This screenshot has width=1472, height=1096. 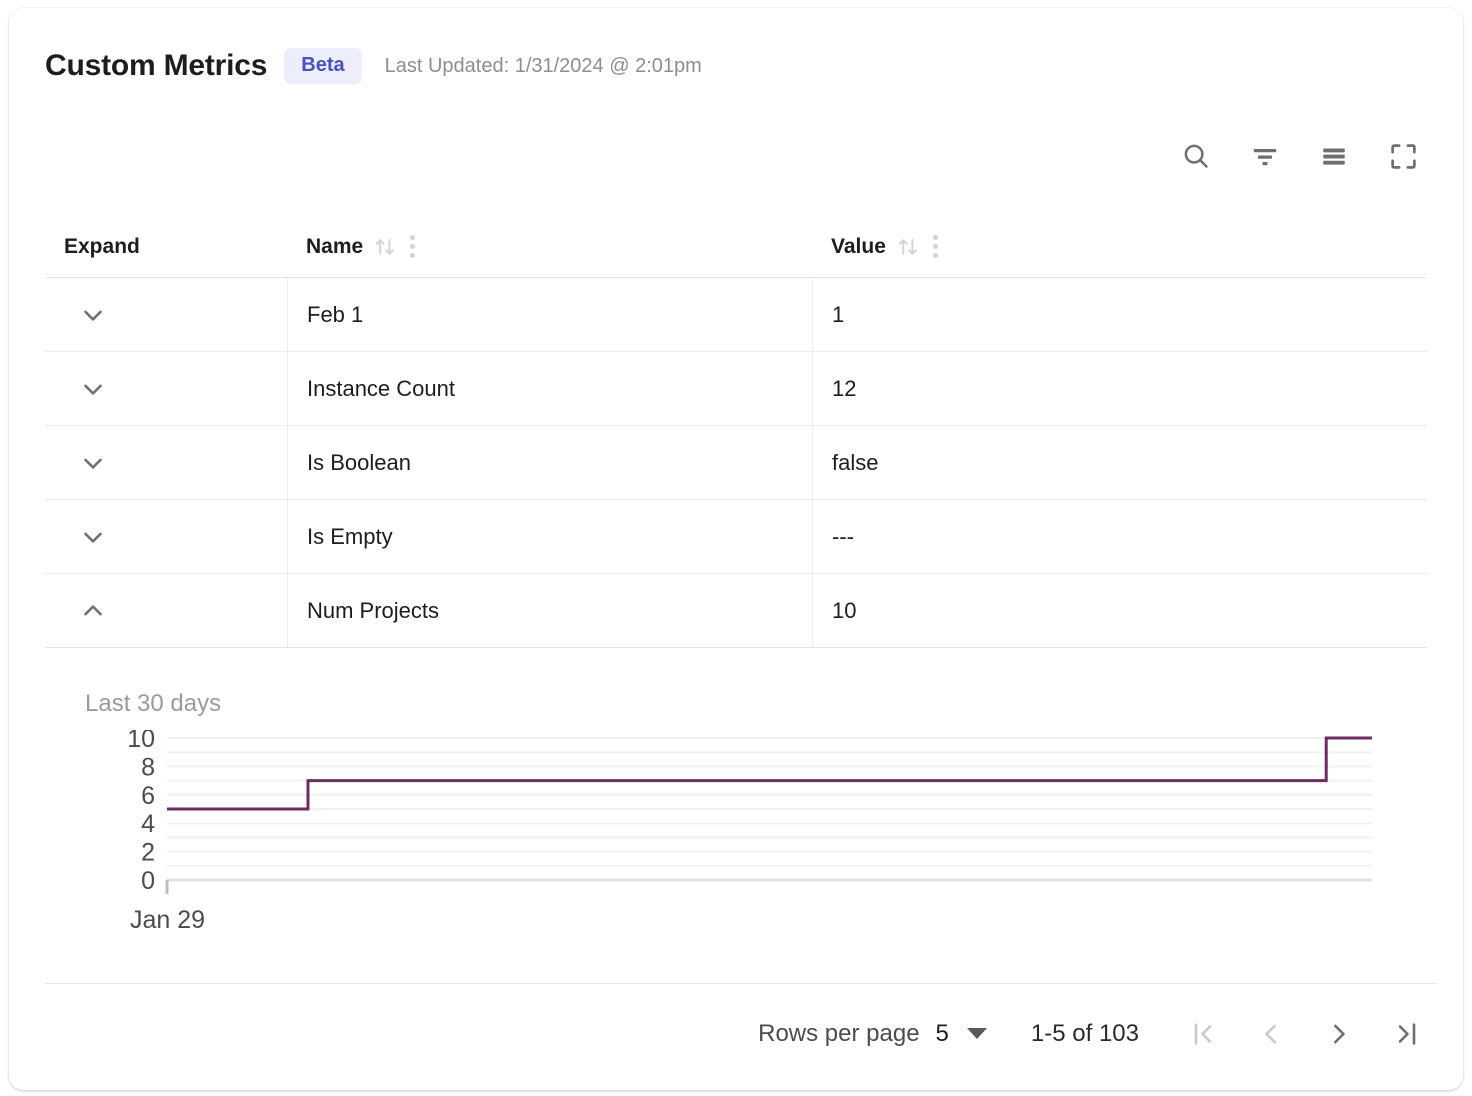 What do you see at coordinates (1084, 1033) in the screenshot?
I see `pagination-range: 1-5 of 103` at bounding box center [1084, 1033].